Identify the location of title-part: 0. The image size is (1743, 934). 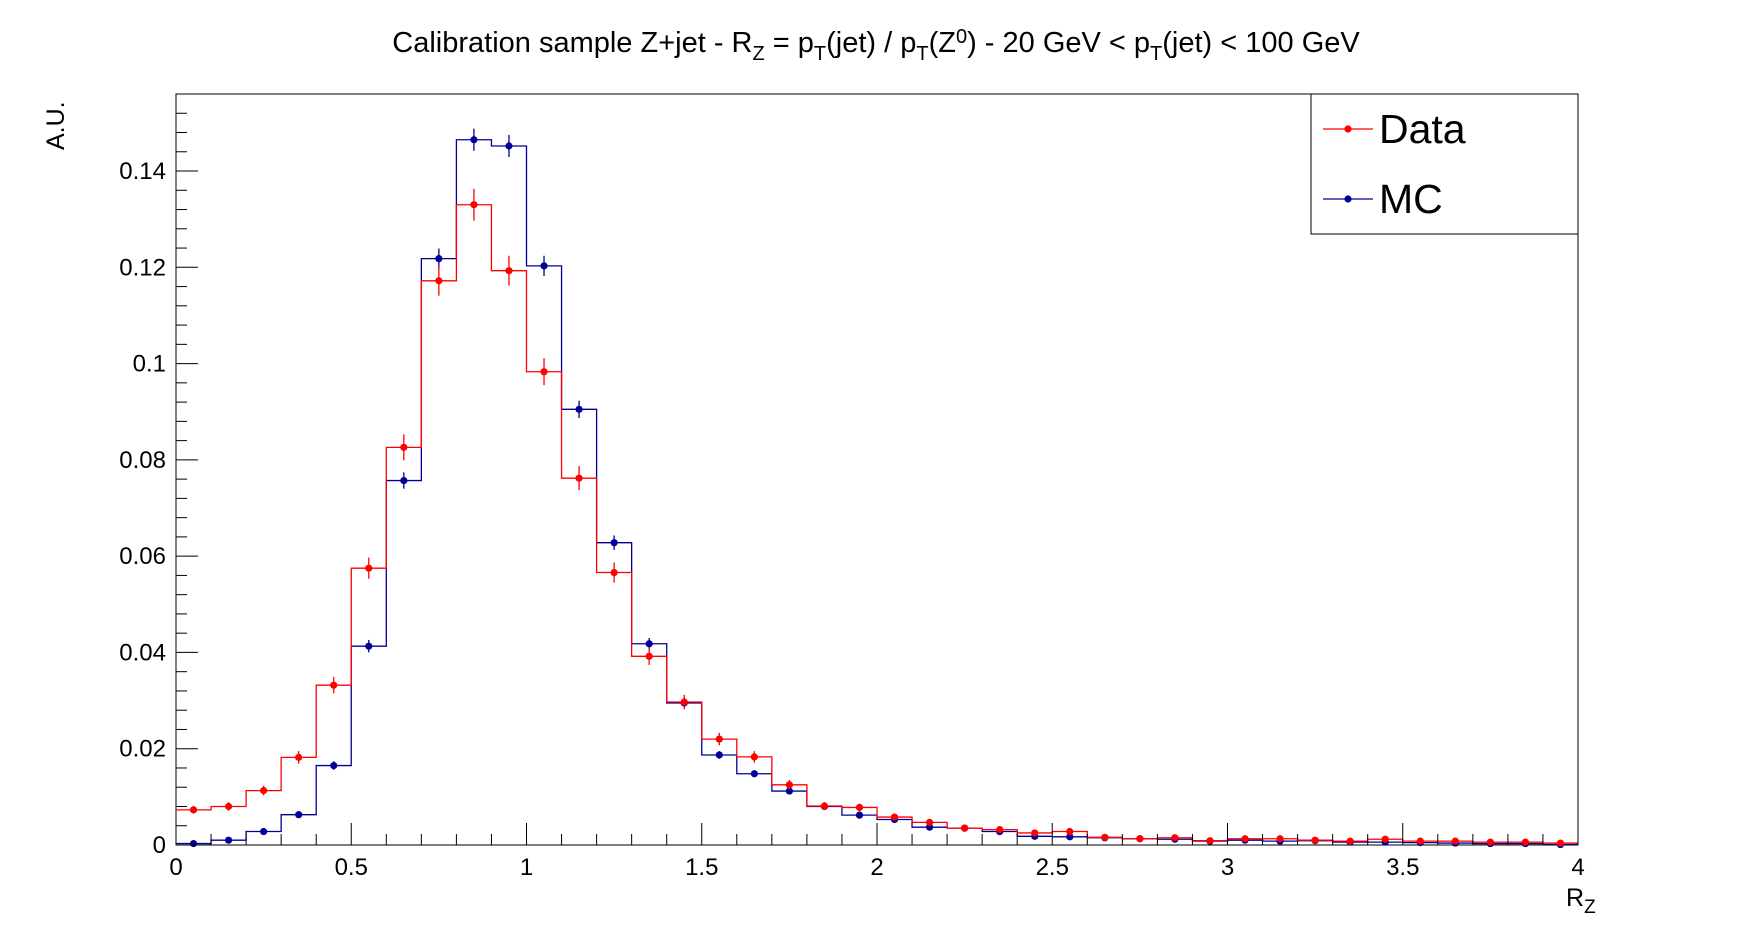
(961, 37).